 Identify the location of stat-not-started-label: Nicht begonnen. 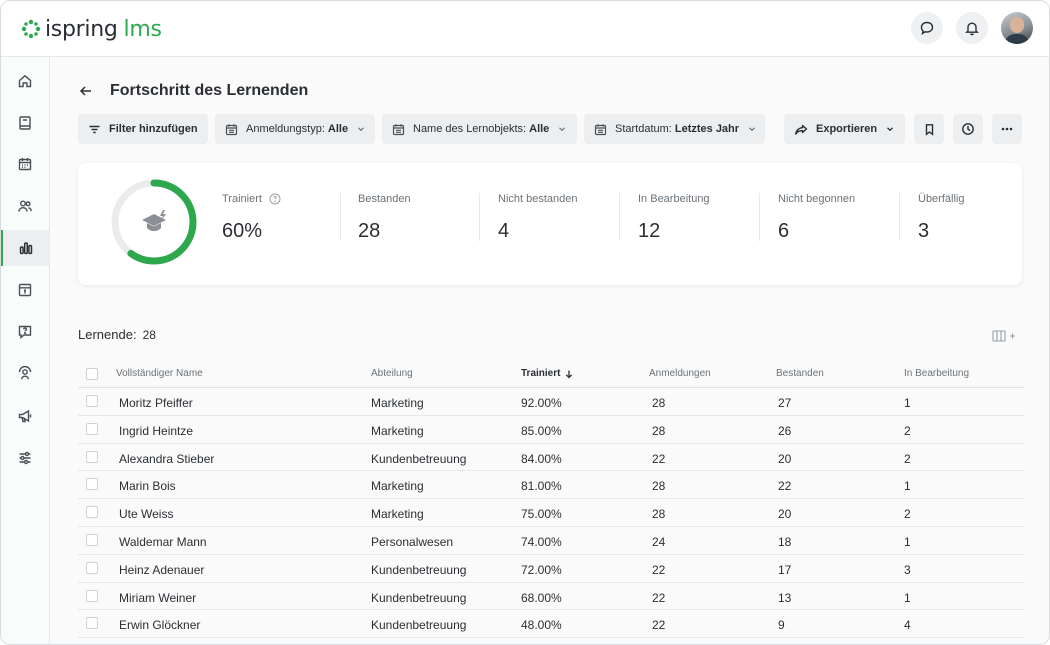
(817, 199).